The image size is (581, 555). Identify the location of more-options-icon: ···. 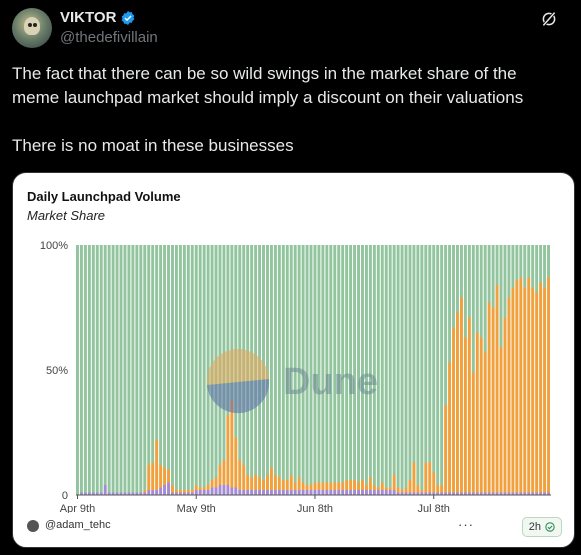
(466, 524).